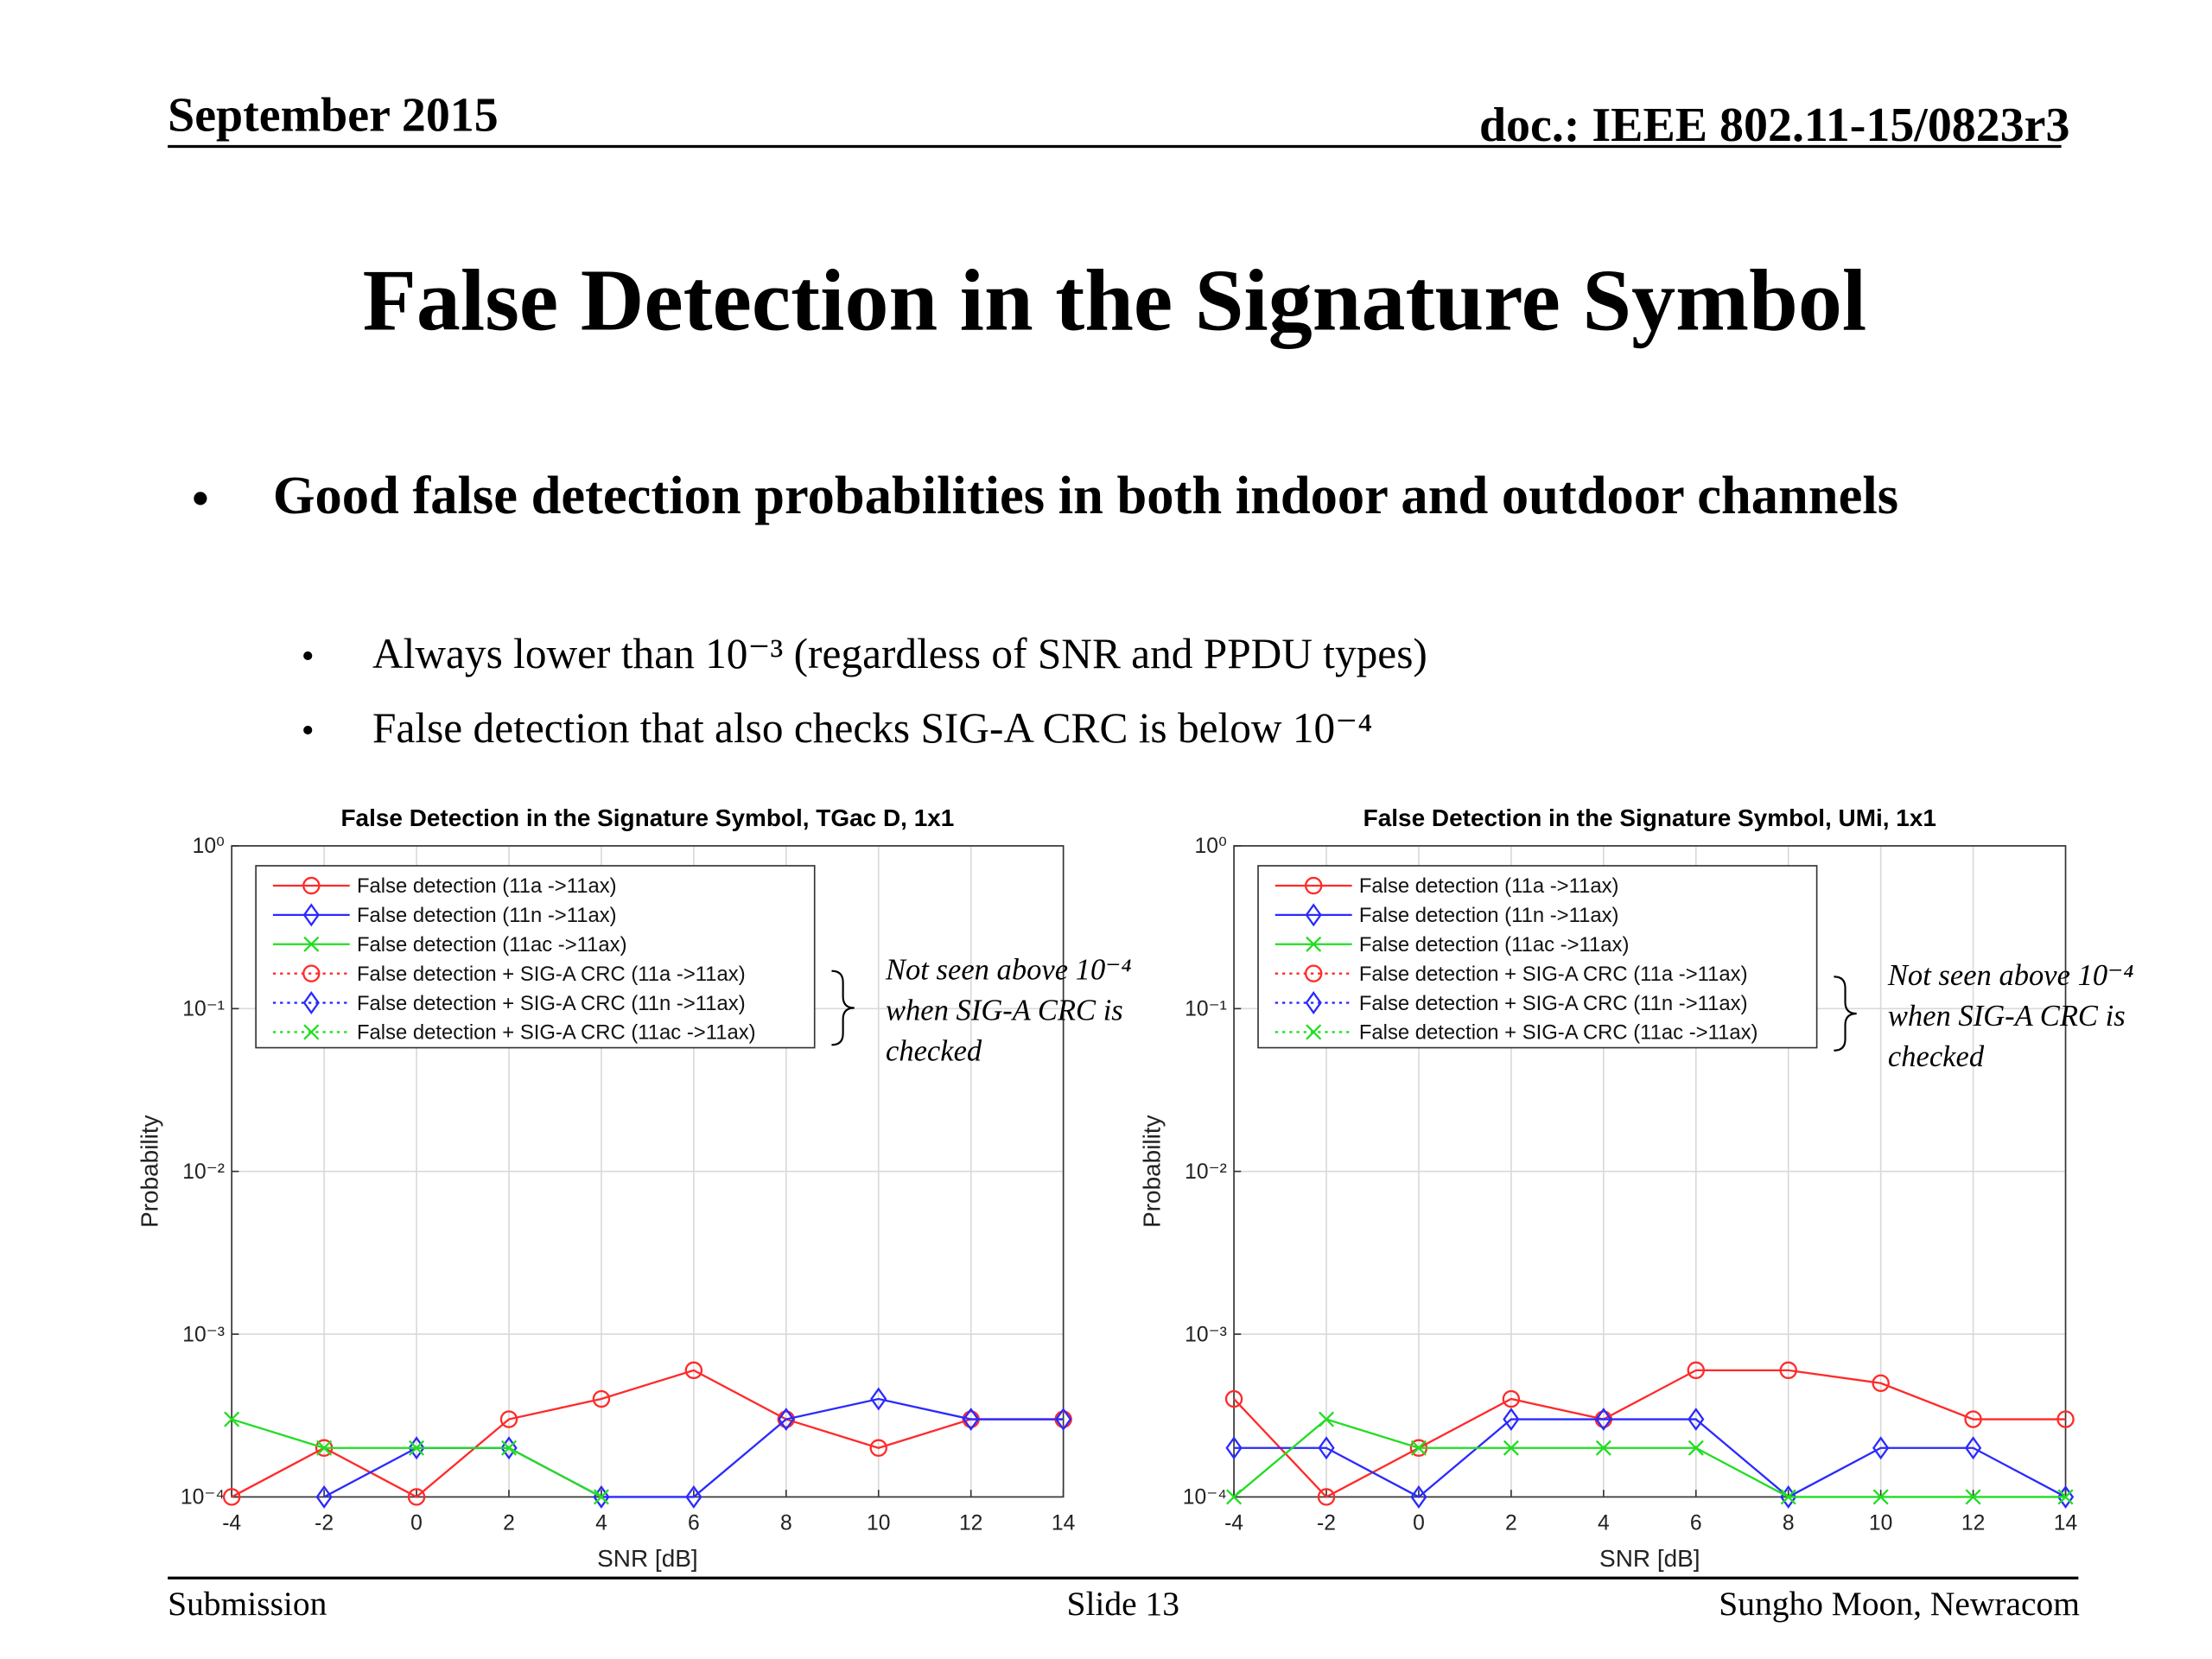 This screenshot has width=2212, height=1659. What do you see at coordinates (1900, 1604) in the screenshot?
I see `footer-right: Sungho Moon, Newracom` at bounding box center [1900, 1604].